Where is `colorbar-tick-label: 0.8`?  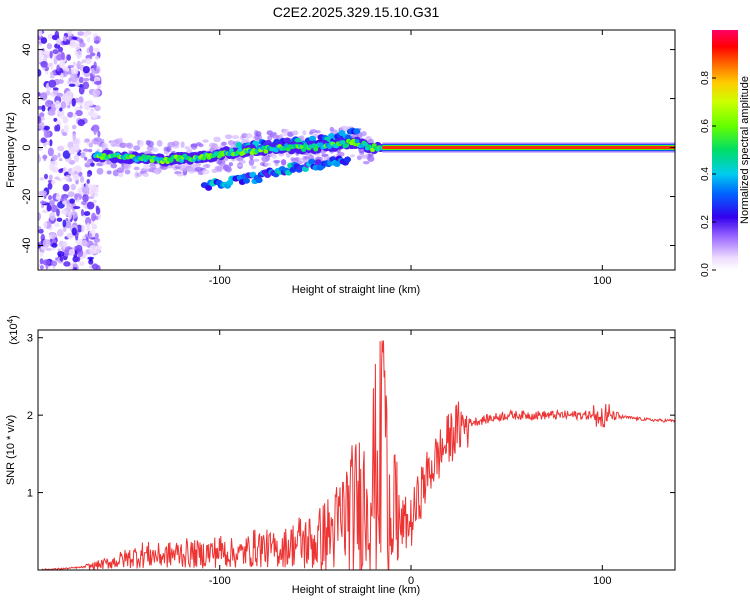 colorbar-tick-label: 0.8 is located at coordinates (705, 78).